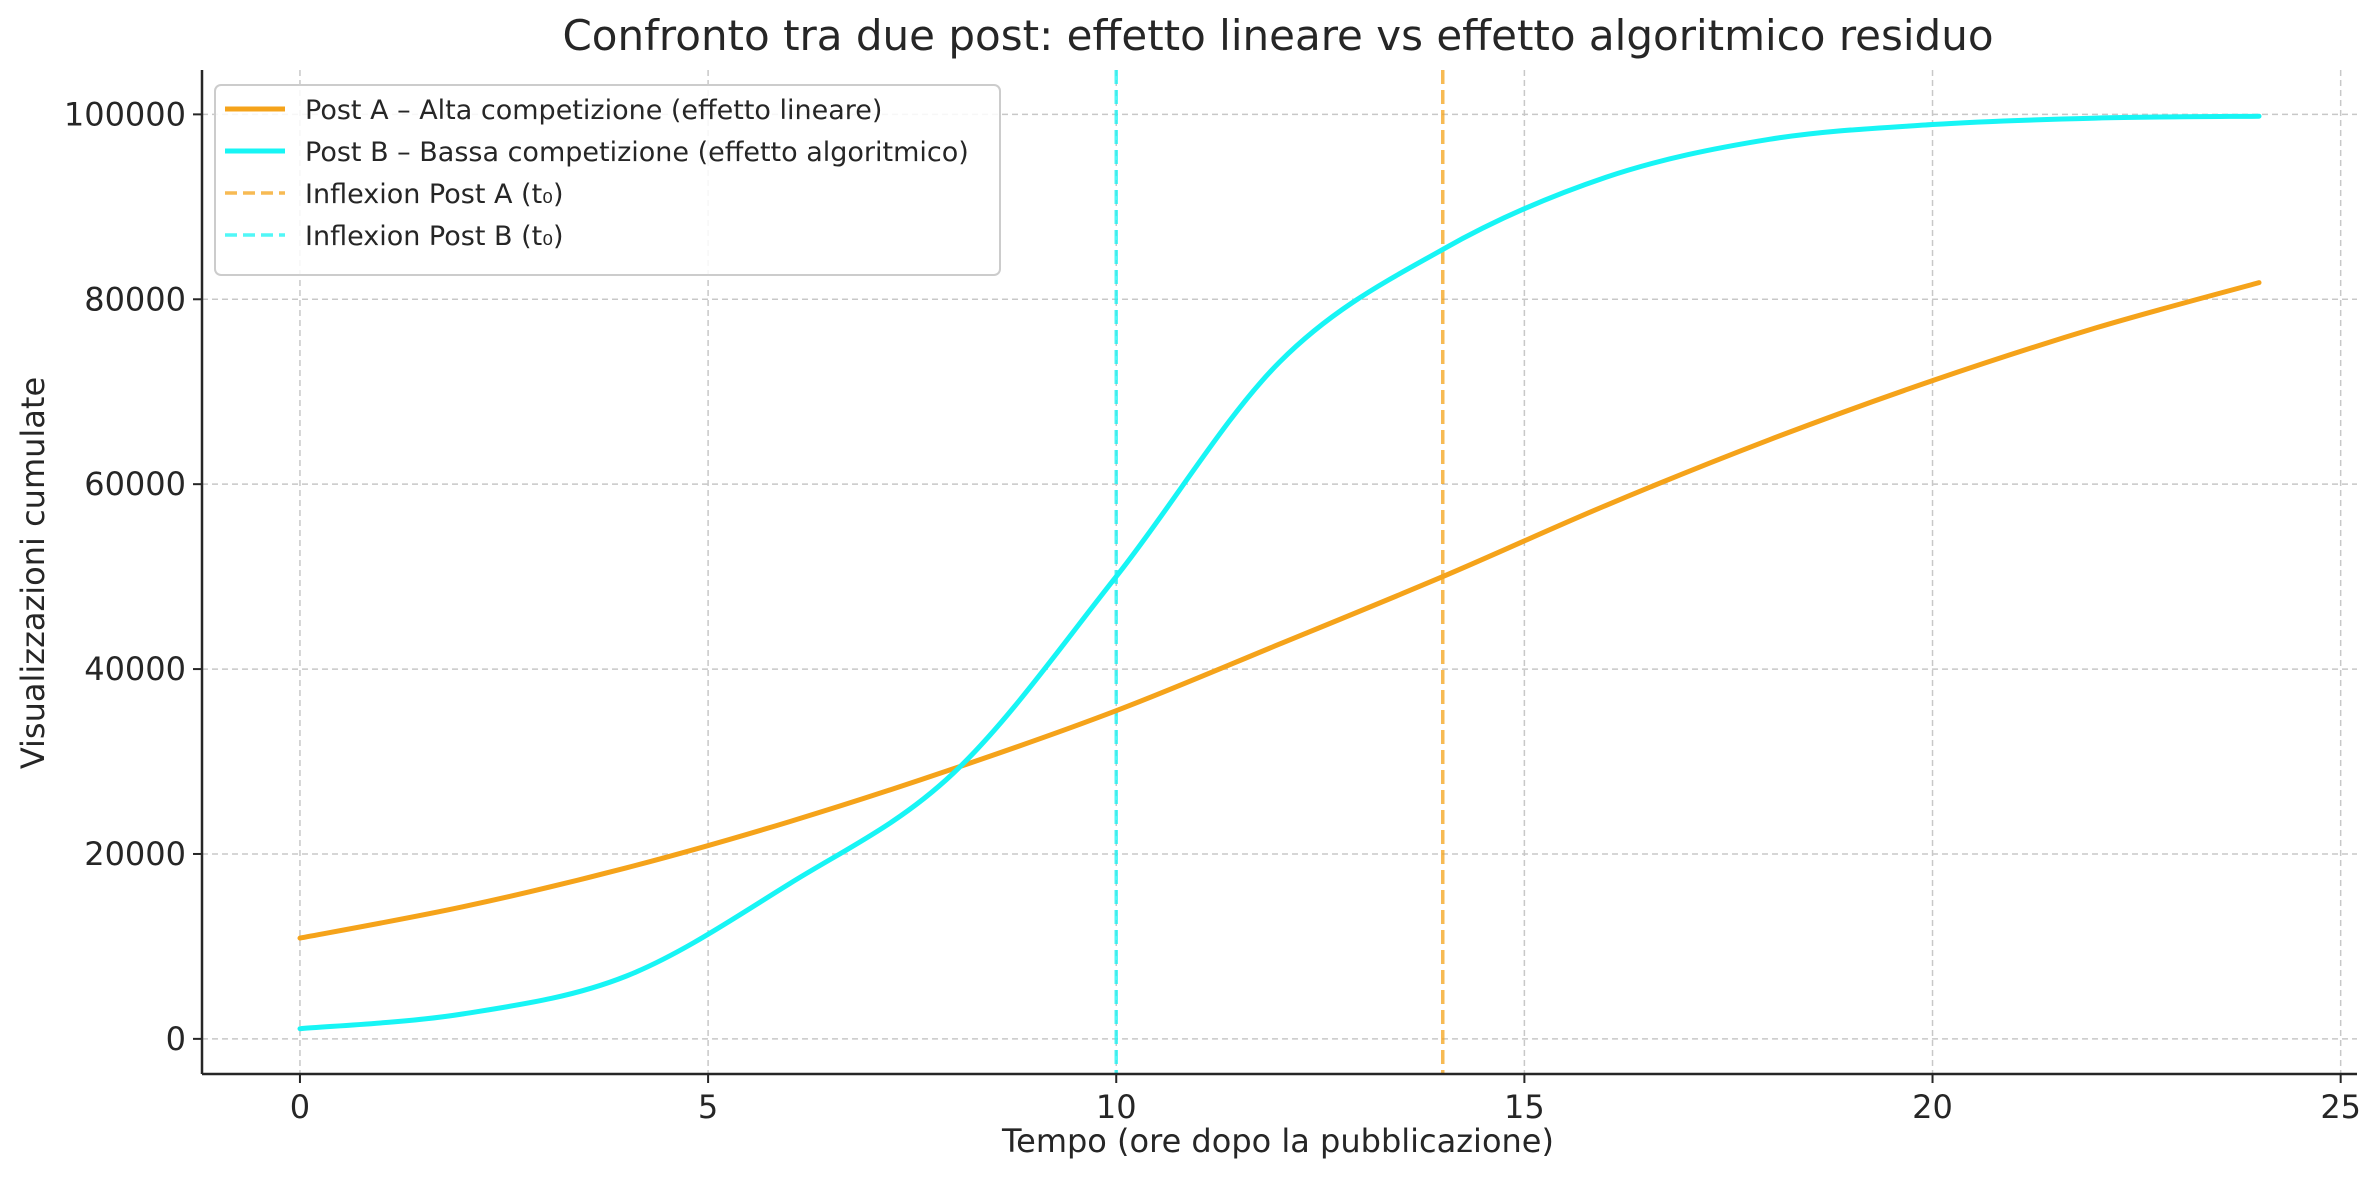 The width and height of the screenshot is (2377, 1180). Describe the element at coordinates (300, 1107) in the screenshot. I see `x-tick-label: 0` at that location.